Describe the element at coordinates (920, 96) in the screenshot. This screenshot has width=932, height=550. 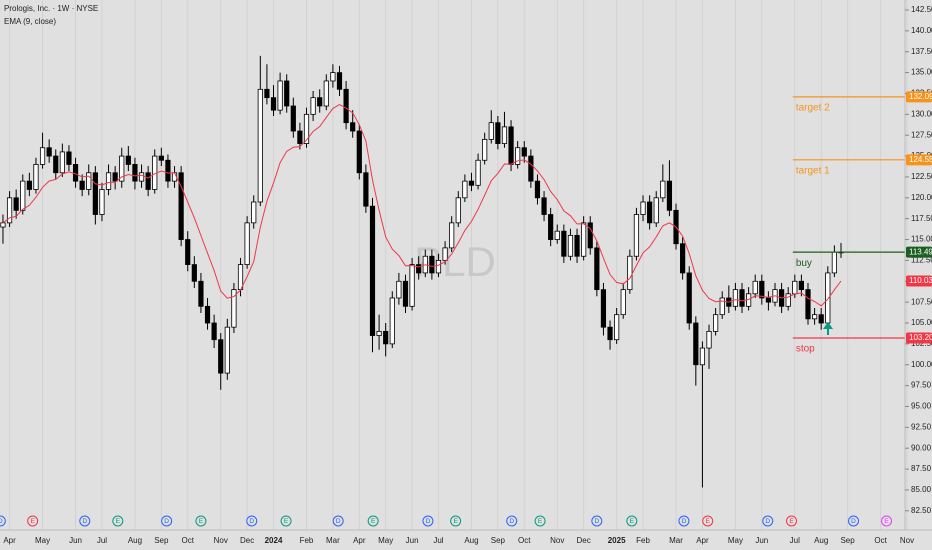
I see `price-tag-label: 132.09` at that location.